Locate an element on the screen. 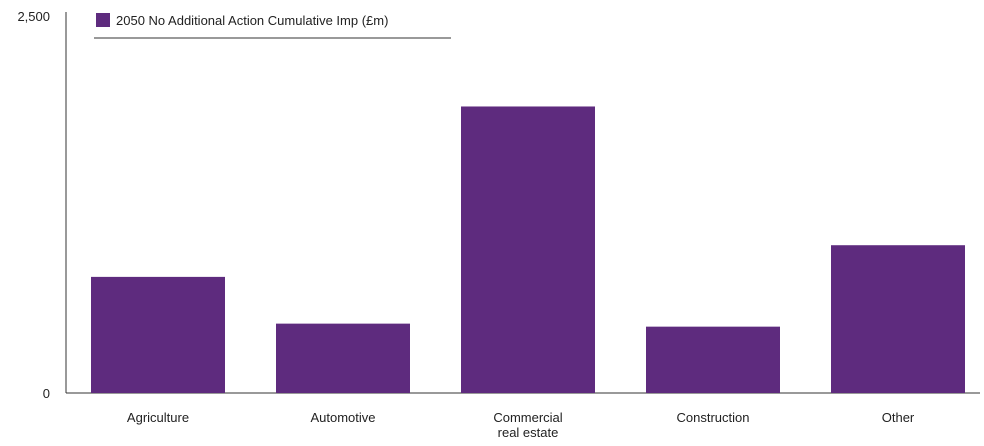 The width and height of the screenshot is (984, 446). bar-commercial-real-estate is located at coordinates (528, 249).